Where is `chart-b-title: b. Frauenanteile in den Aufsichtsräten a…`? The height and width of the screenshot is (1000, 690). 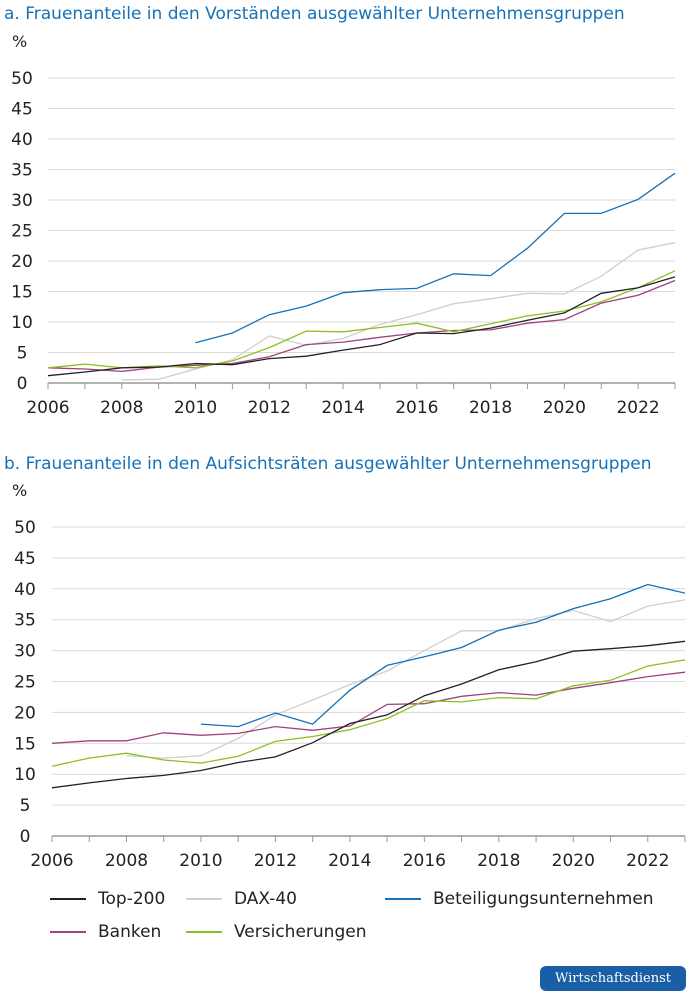
chart-b-title: b. Frauenanteile in den Aufsichtsräten a… is located at coordinates (328, 464).